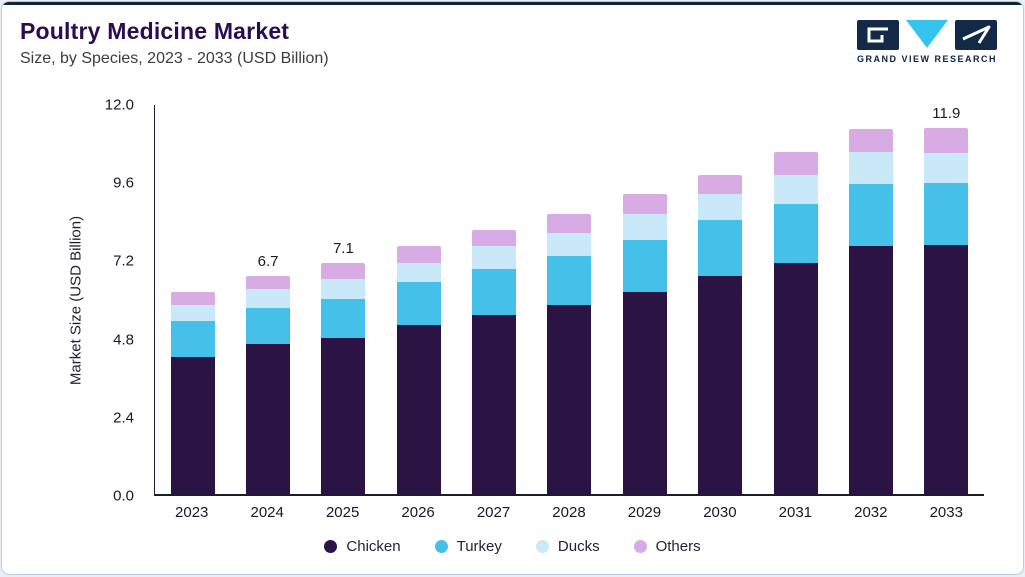  Describe the element at coordinates (578, 546) in the screenshot. I see `legend-label: Ducks` at that location.